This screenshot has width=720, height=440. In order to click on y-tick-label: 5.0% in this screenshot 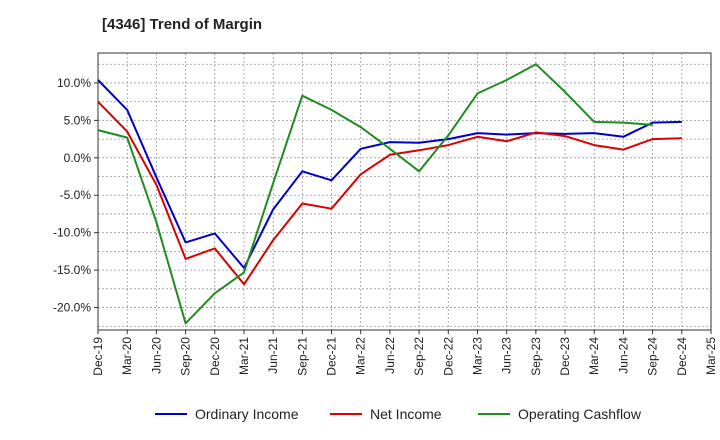, I will do `click(78, 120)`.